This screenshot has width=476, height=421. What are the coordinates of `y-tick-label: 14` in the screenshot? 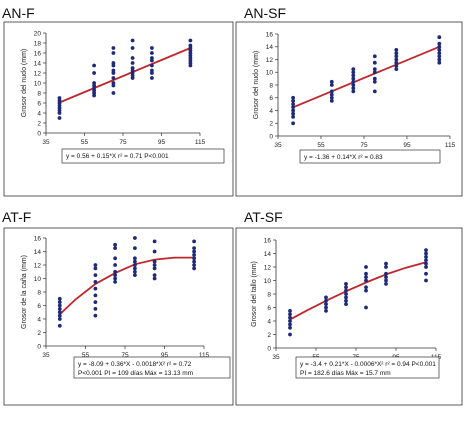 It's located at (268, 254).